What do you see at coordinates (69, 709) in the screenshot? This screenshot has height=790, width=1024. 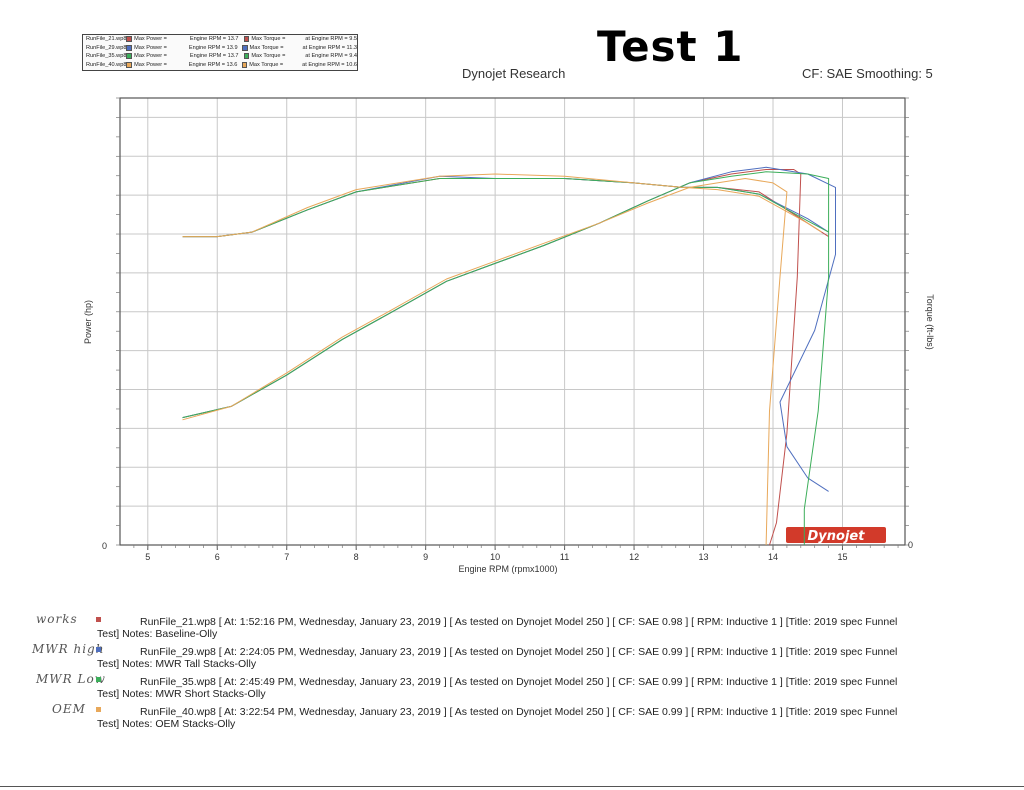 I see `handwritten-label: OEM` at bounding box center [69, 709].